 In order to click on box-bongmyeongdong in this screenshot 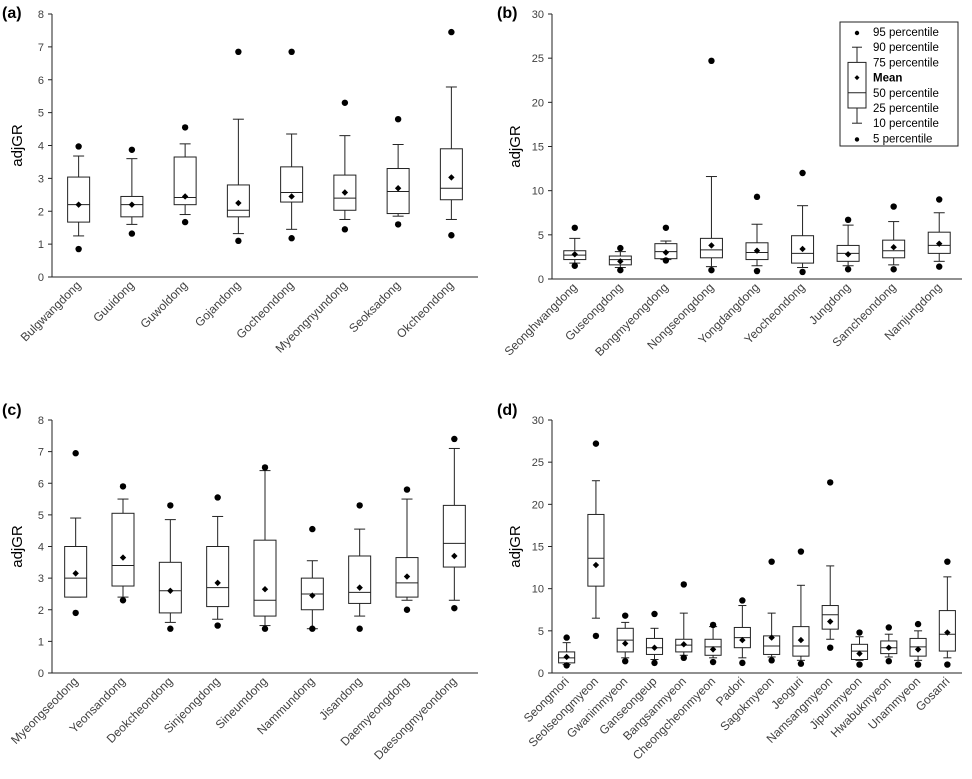, I will do `click(666, 244)`.